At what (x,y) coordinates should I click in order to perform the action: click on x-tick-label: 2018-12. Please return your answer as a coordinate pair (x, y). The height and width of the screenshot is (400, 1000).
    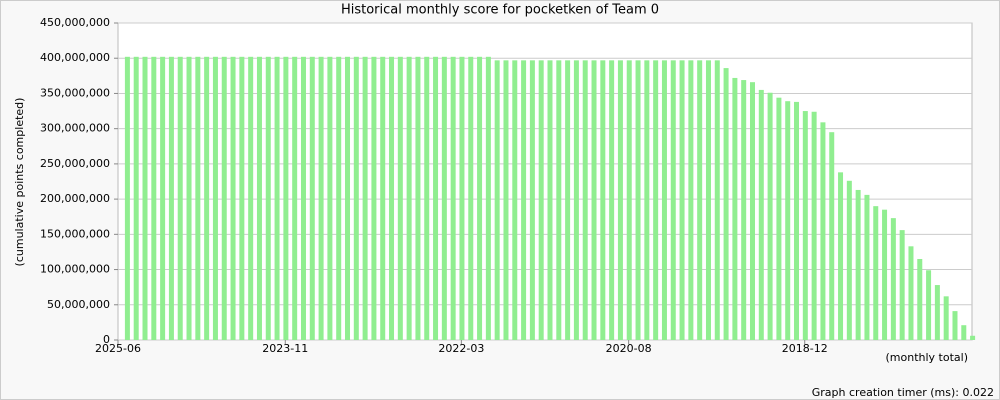
    Looking at the image, I should click on (805, 348).